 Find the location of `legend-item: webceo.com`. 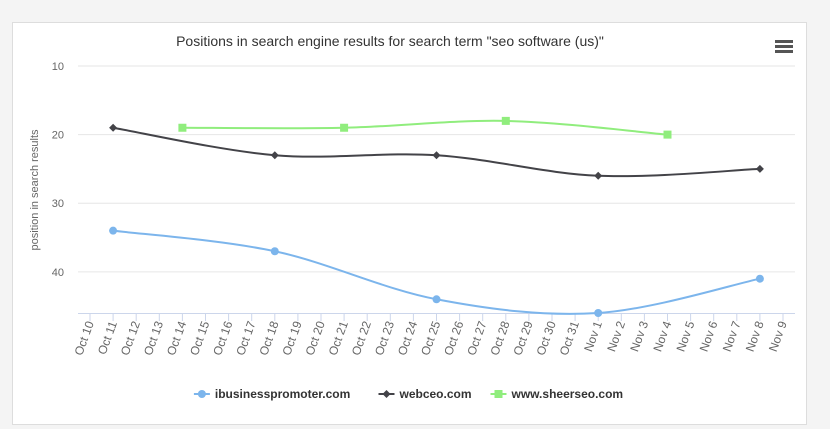

legend-item: webceo.com is located at coordinates (425, 394).